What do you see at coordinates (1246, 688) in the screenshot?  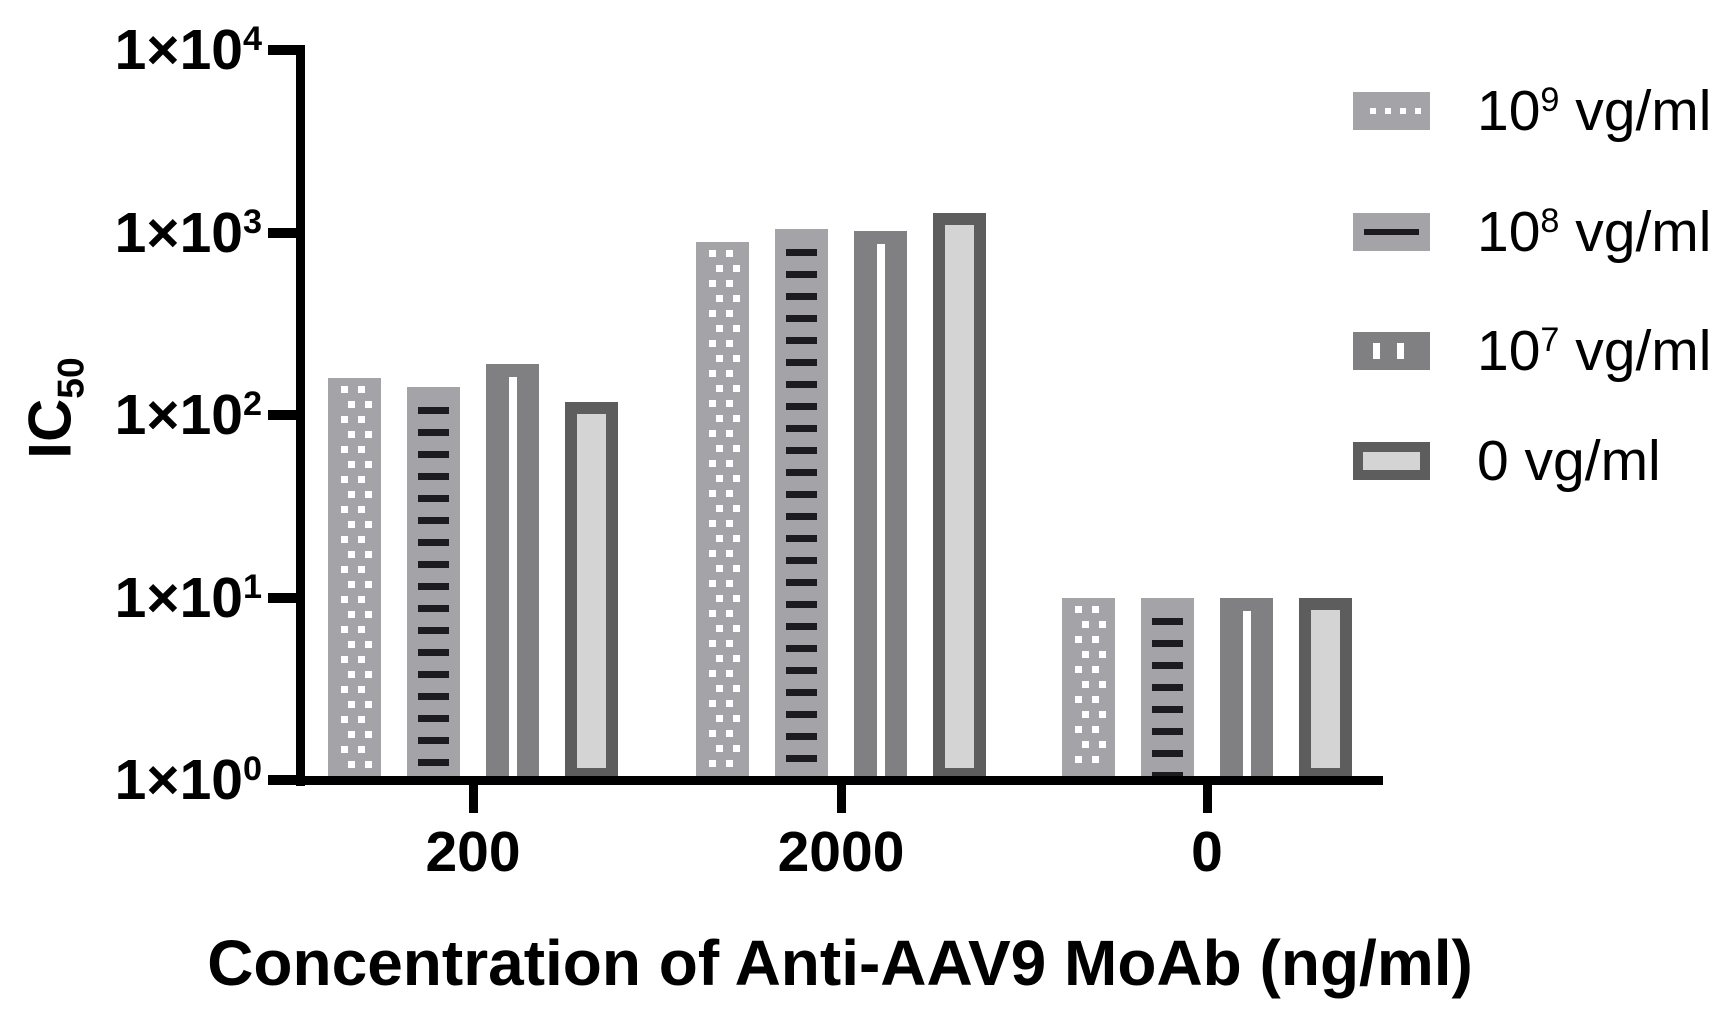 I see `bar-series3-group3` at bounding box center [1246, 688].